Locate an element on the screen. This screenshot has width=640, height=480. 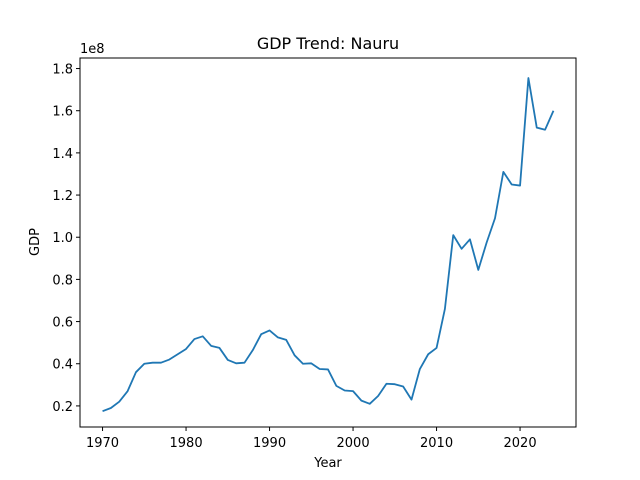
y-tick-label: 0.2 is located at coordinates (62, 407).